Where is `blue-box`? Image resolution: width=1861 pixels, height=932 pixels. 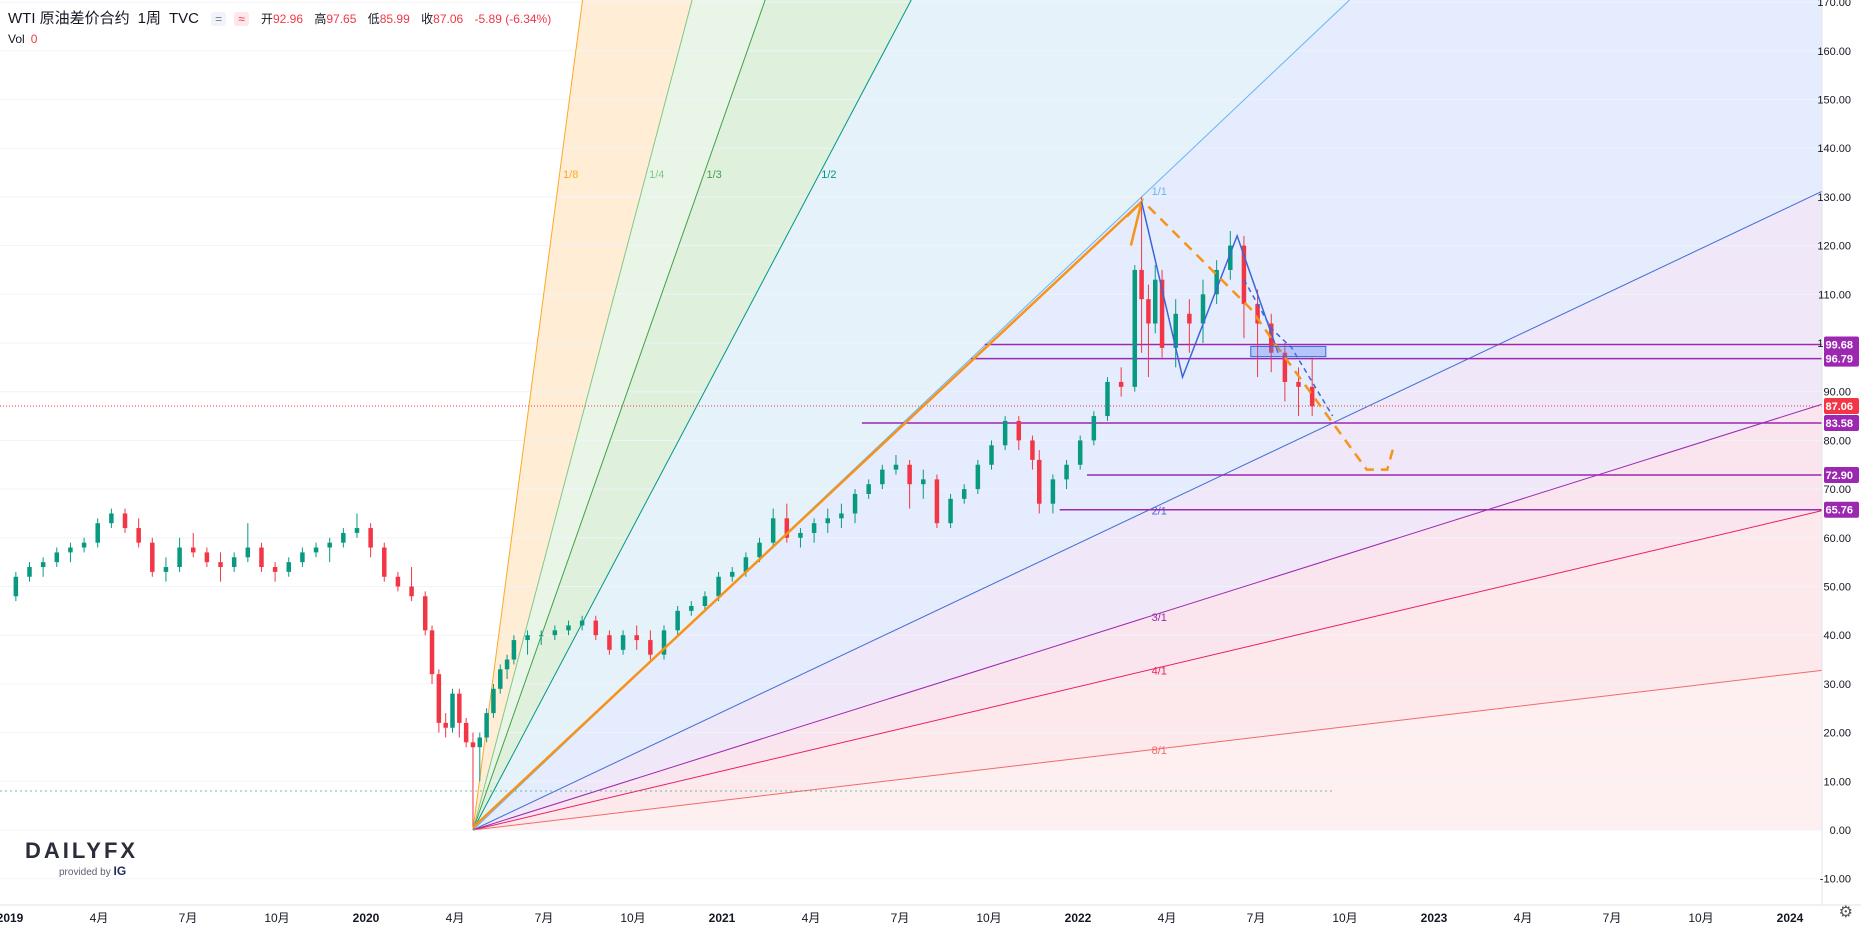
blue-box is located at coordinates (1288, 351).